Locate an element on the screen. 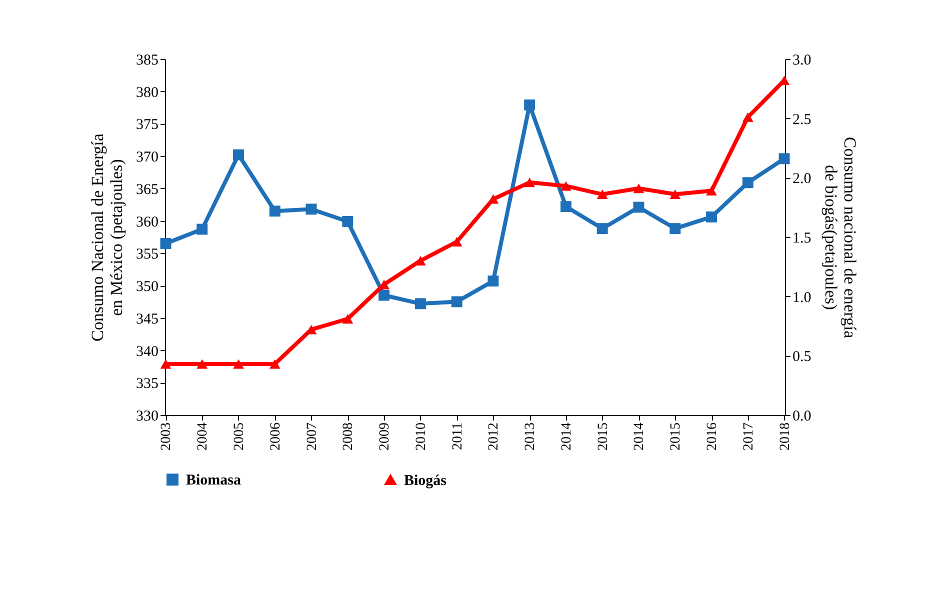 The height and width of the screenshot is (594, 952). legend-label: Biogás is located at coordinates (425, 480).